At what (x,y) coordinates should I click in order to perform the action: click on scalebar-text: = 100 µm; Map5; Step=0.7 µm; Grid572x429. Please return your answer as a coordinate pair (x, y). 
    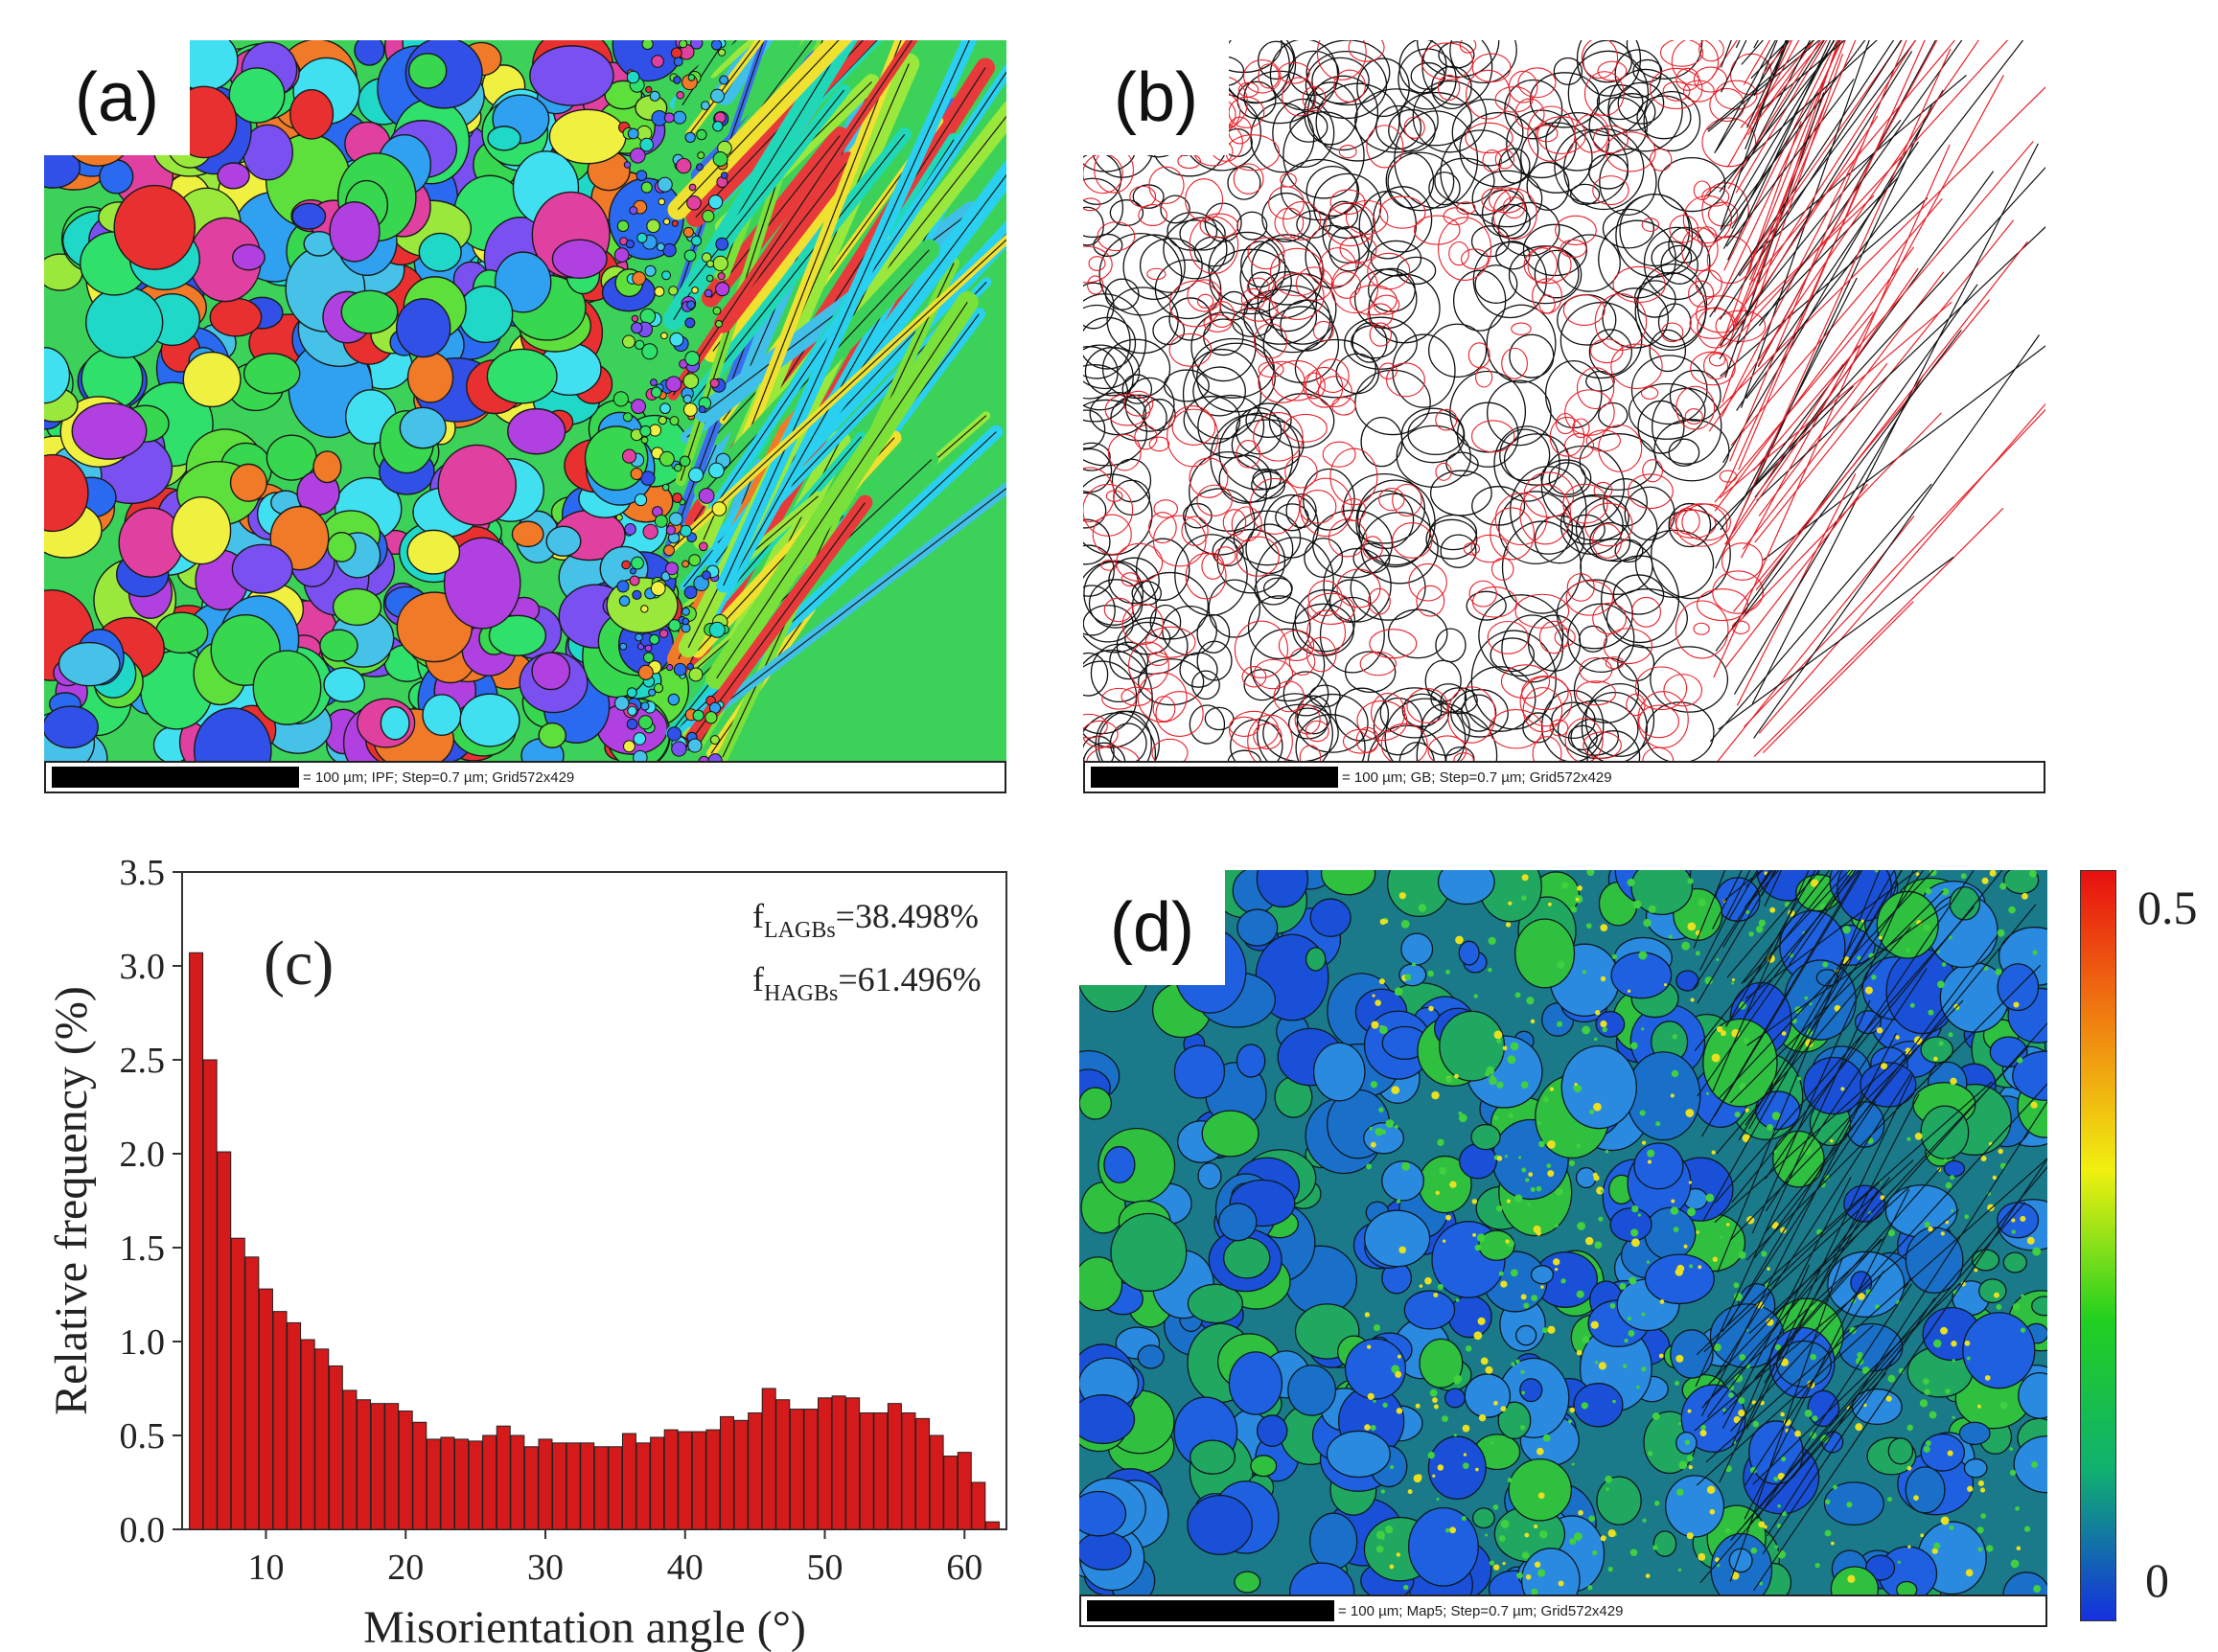
    Looking at the image, I should click on (1481, 1610).